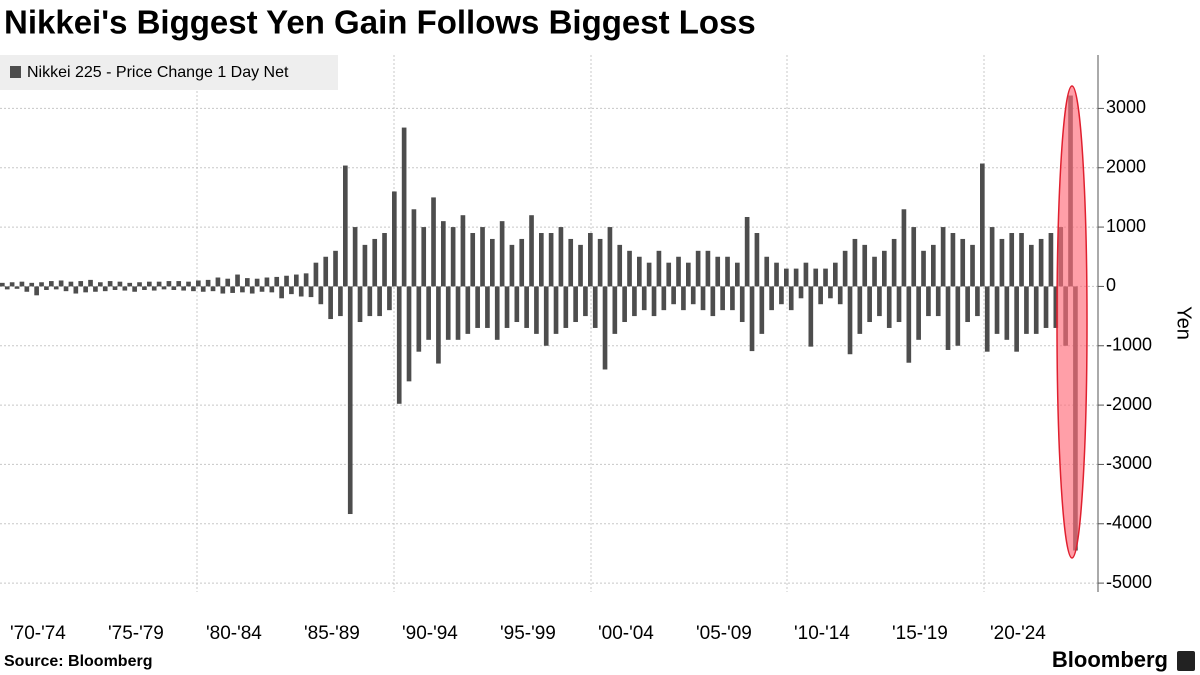  Describe the element at coordinates (626, 633) in the screenshot. I see `x-tick-label: '00-'04` at that location.